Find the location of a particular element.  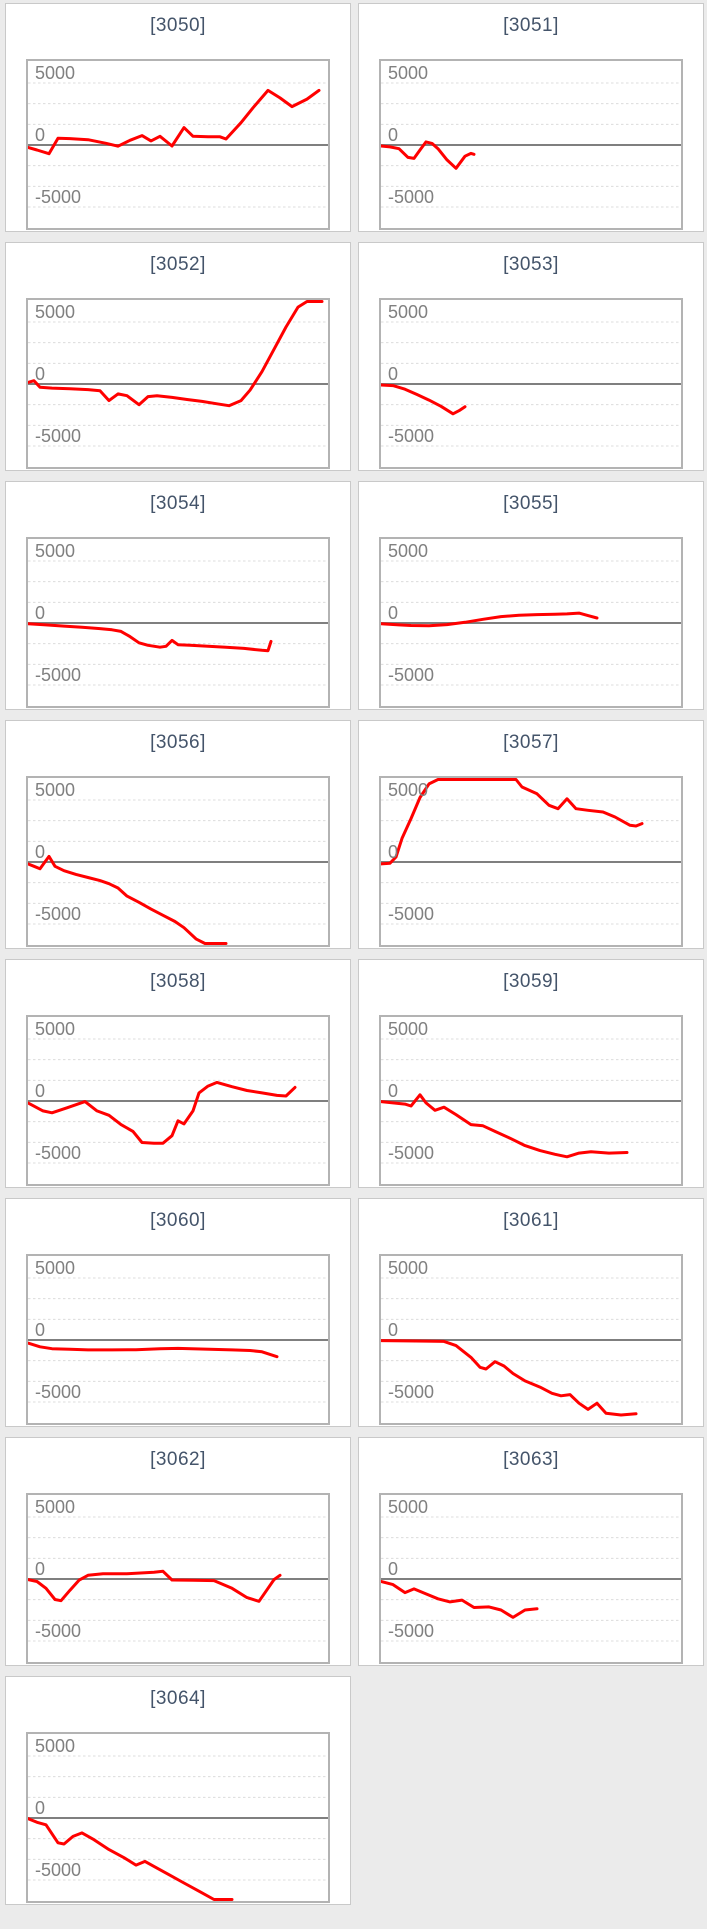

machine-card: [3061] 5000 0 -5000 is located at coordinates (531, 1312).